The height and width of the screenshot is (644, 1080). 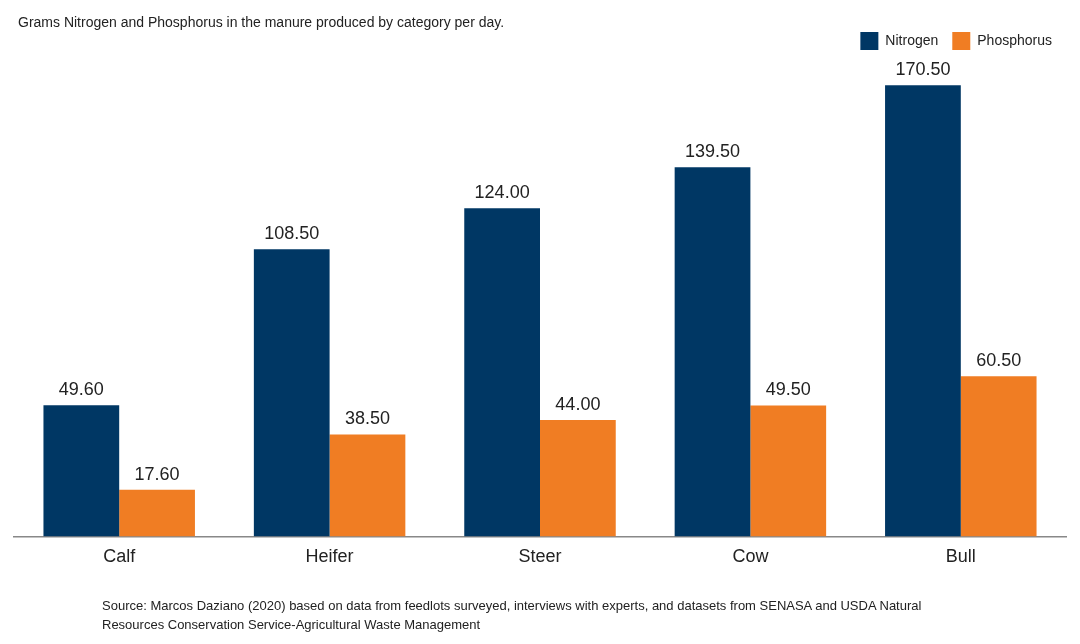 What do you see at coordinates (923, 69) in the screenshot?
I see `data-label: 170.50` at bounding box center [923, 69].